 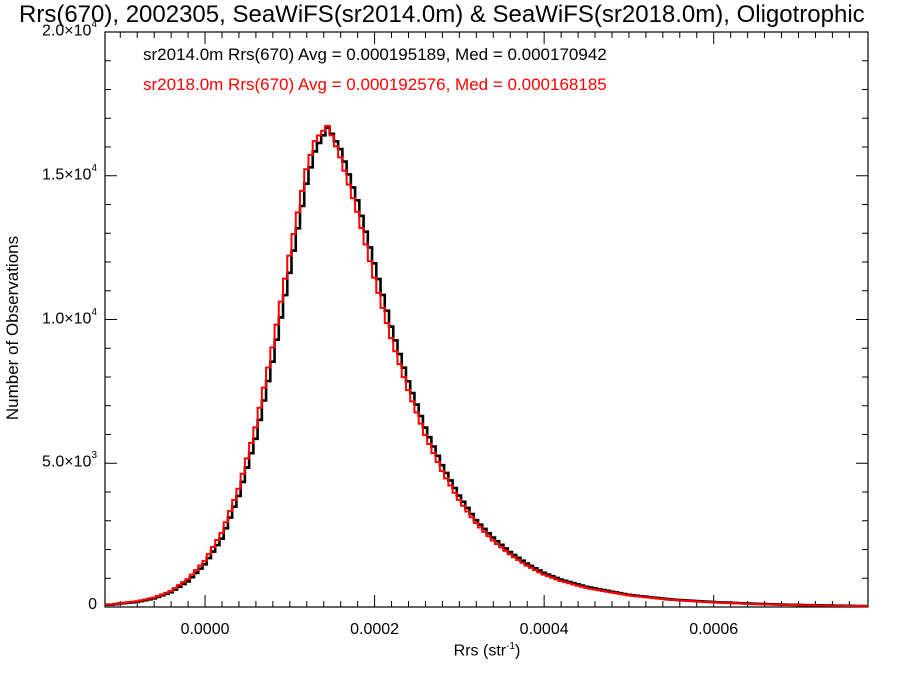 I want to click on x-axis-label-base: Rrs (str, so click(x=480, y=651).